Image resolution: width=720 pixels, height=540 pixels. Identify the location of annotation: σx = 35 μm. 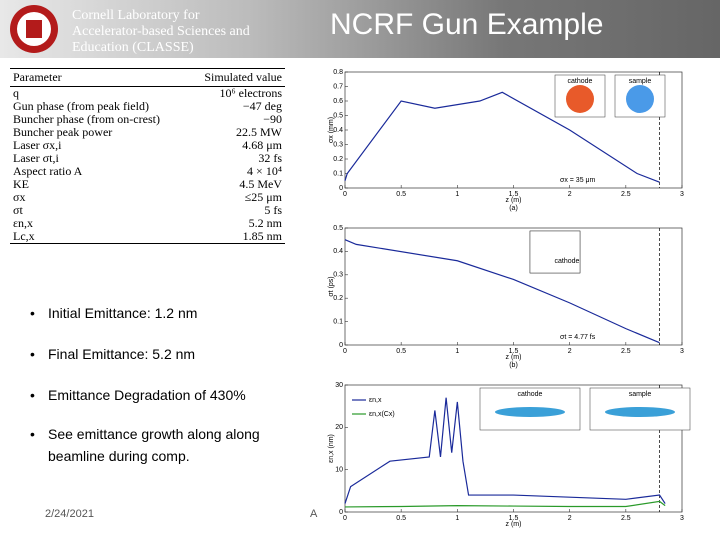
(578, 180).